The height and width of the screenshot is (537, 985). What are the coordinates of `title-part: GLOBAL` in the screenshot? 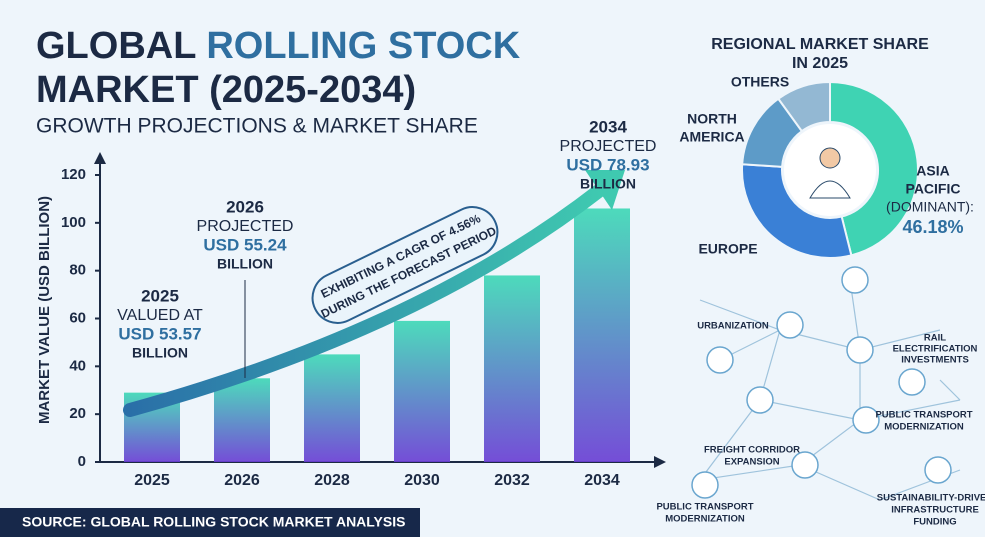 It's located at (116, 46).